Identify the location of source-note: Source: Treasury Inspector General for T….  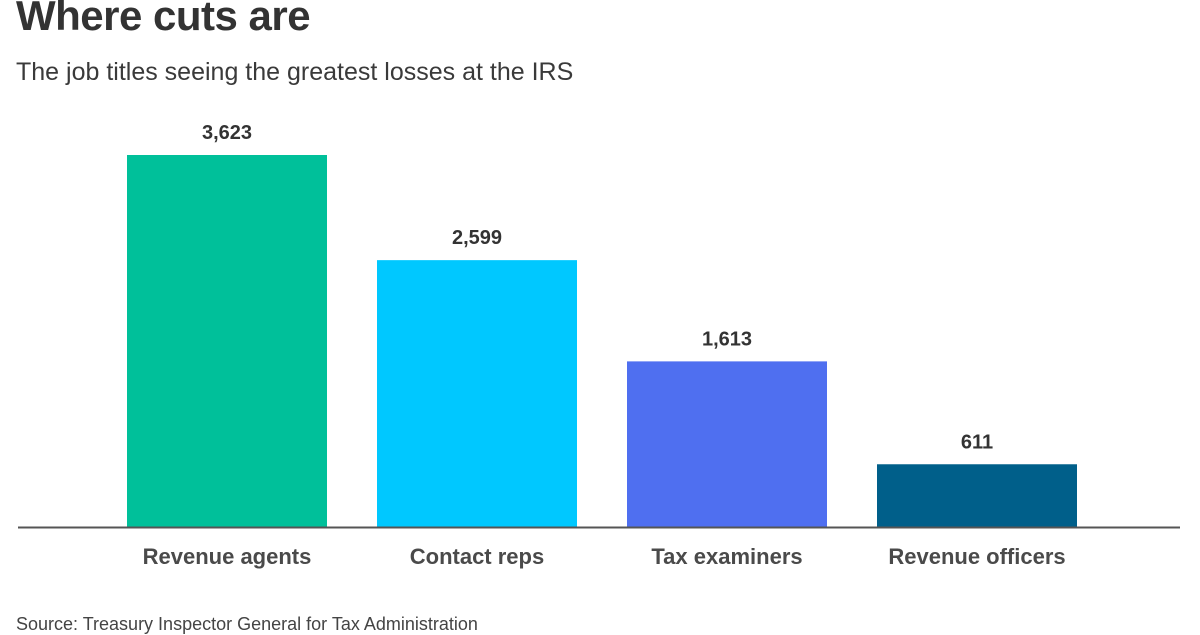
(247, 624).